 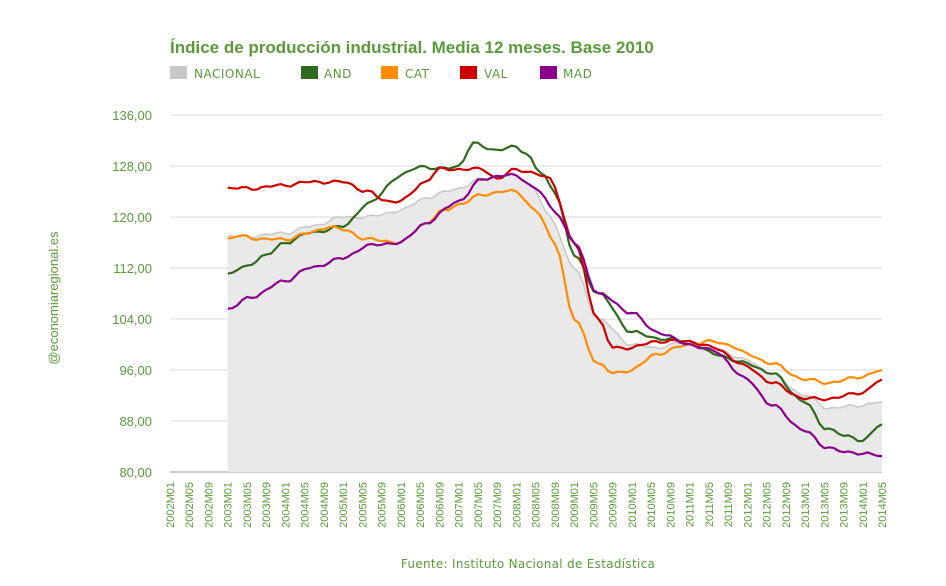 I want to click on x-tick-label: 2009M01, so click(x=575, y=505).